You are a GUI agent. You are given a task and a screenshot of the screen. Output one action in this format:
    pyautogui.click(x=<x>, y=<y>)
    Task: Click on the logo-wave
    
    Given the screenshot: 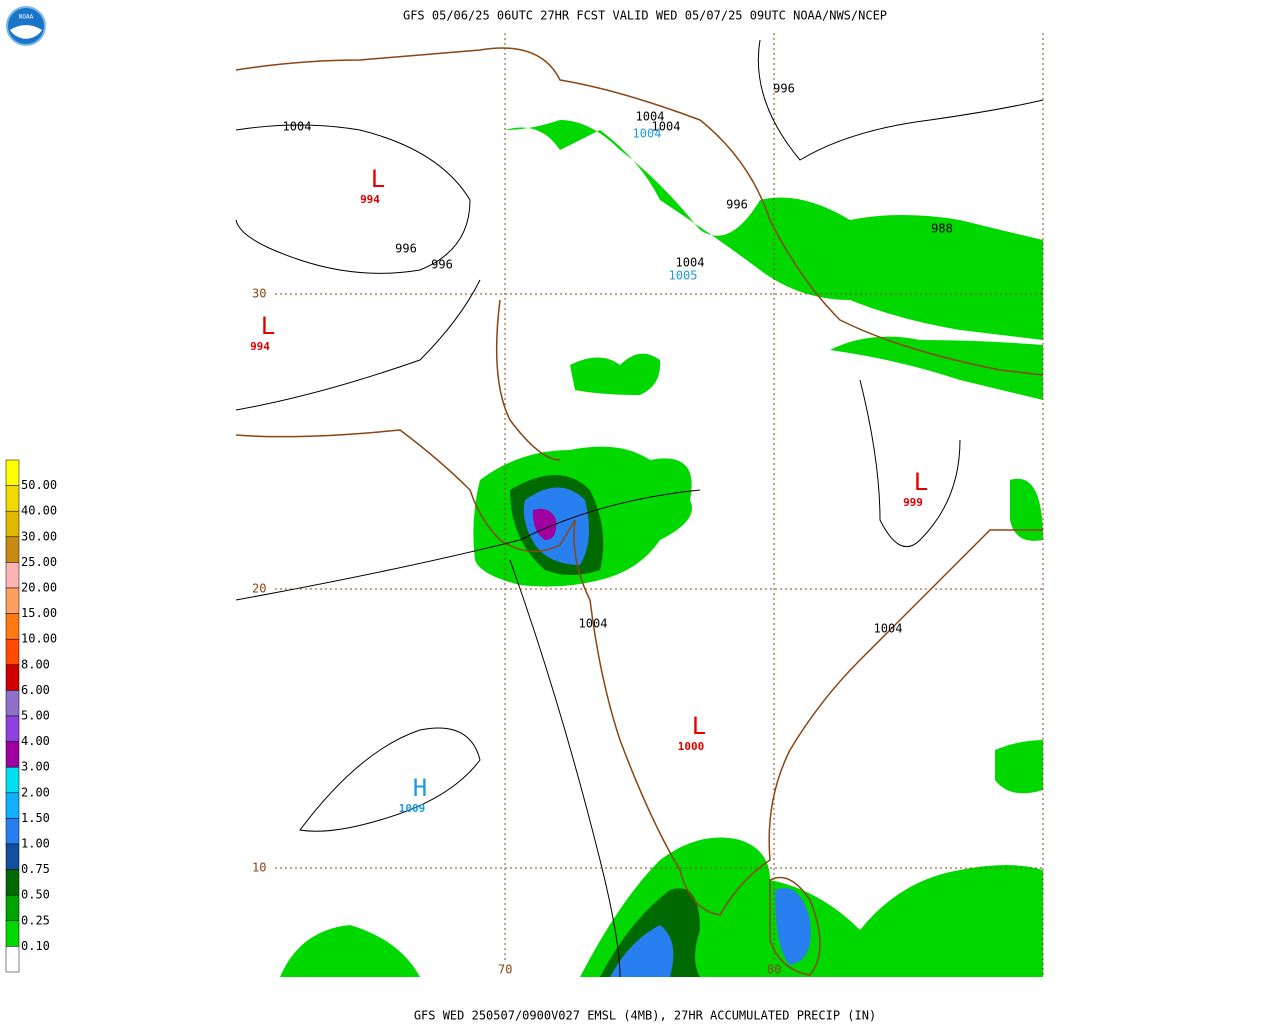 What is the action you would take?
    pyautogui.click(x=26, y=32)
    